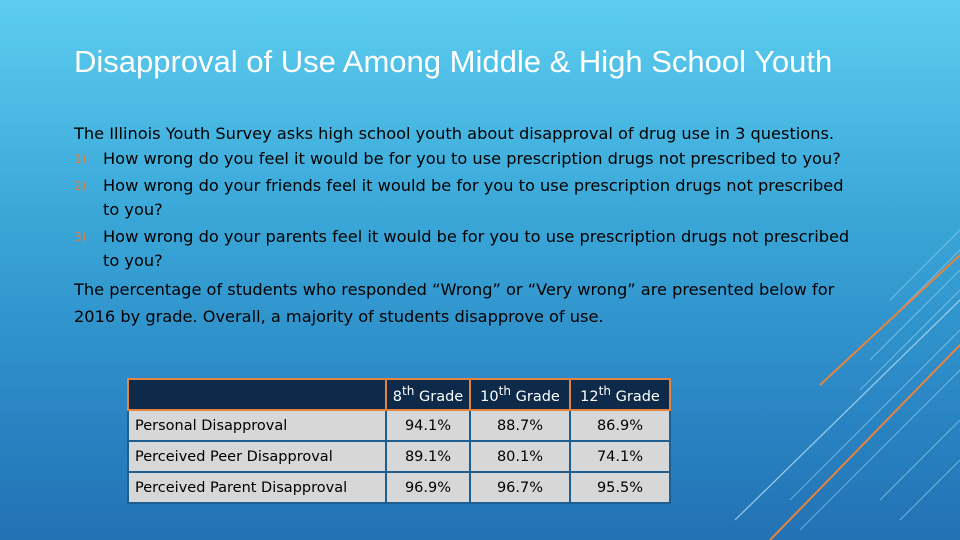 This screenshot has width=960, height=540. I want to click on table-cell: 95.5%, so click(620, 487).